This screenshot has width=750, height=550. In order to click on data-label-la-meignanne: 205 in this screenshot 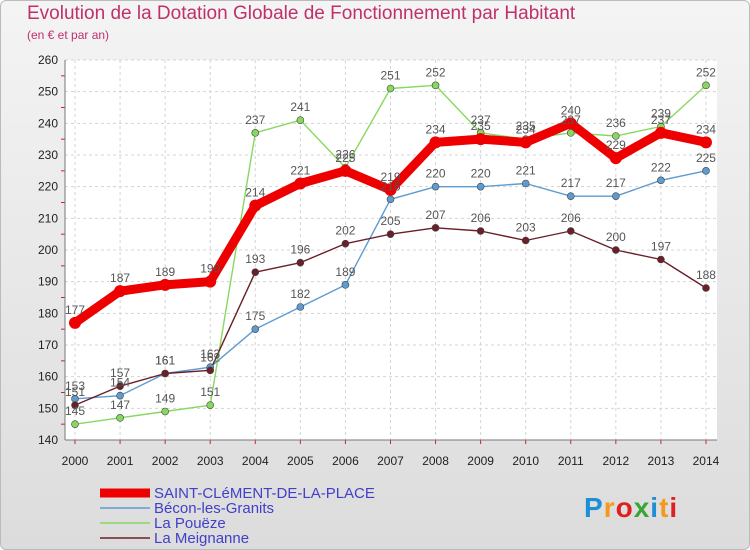, I will do `click(390, 221)`.